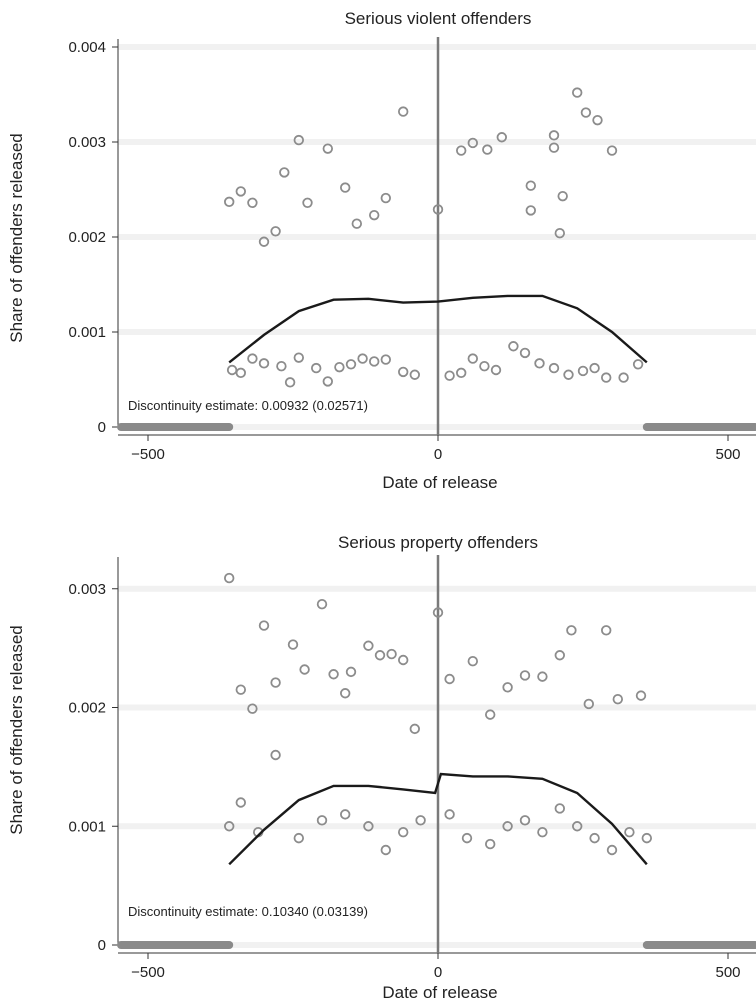 The image size is (756, 1006). Describe the element at coordinates (87, 47) in the screenshot. I see `y-tick-label: 0.004` at that location.